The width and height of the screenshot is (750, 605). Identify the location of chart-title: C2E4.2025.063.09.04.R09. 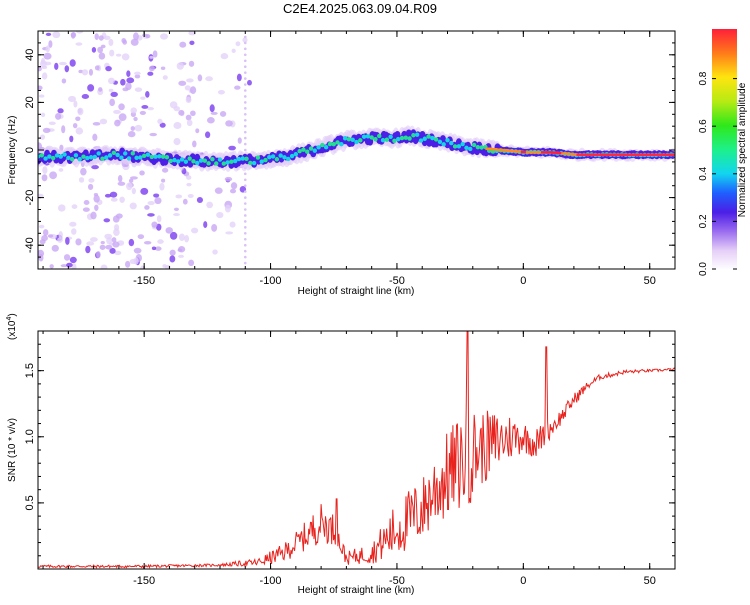
(360, 8).